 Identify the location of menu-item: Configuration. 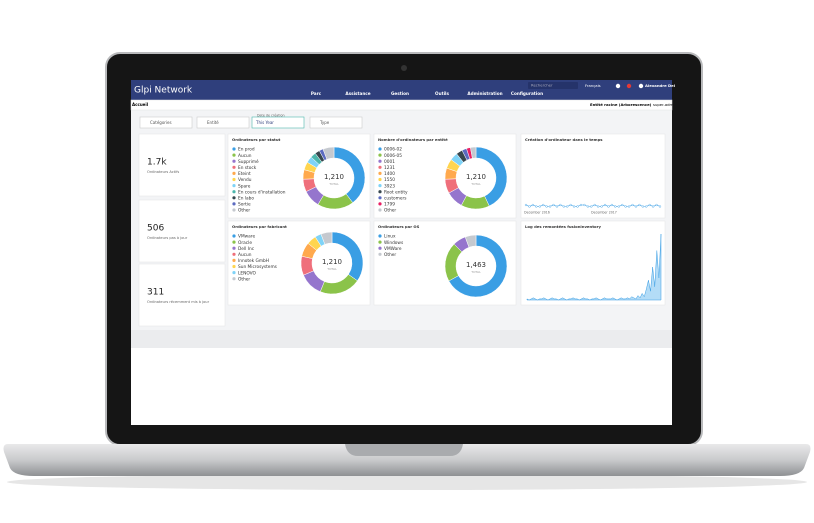
(527, 93).